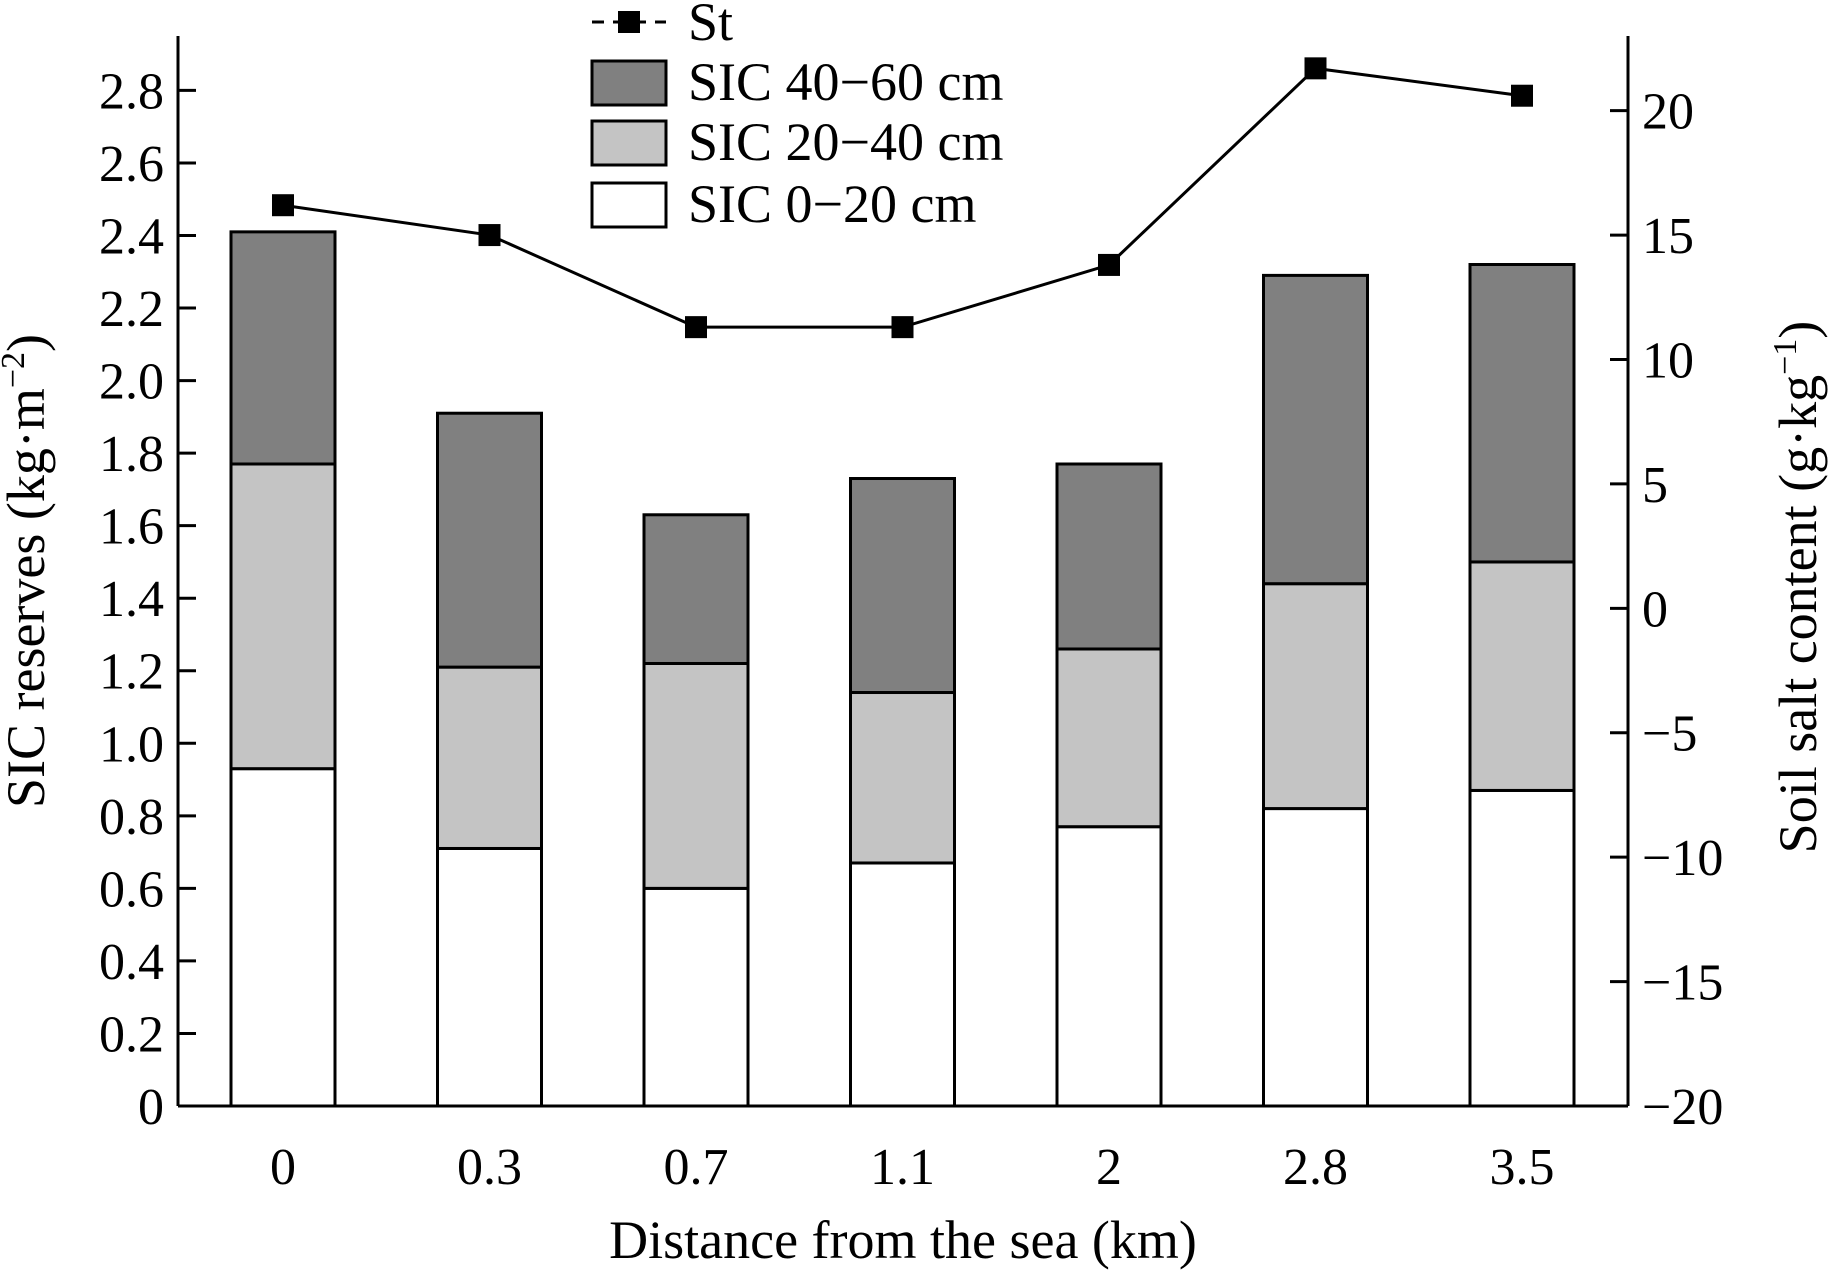 The width and height of the screenshot is (1842, 1273). What do you see at coordinates (131, 91) in the screenshot?
I see `left-tick-label: 2.8` at bounding box center [131, 91].